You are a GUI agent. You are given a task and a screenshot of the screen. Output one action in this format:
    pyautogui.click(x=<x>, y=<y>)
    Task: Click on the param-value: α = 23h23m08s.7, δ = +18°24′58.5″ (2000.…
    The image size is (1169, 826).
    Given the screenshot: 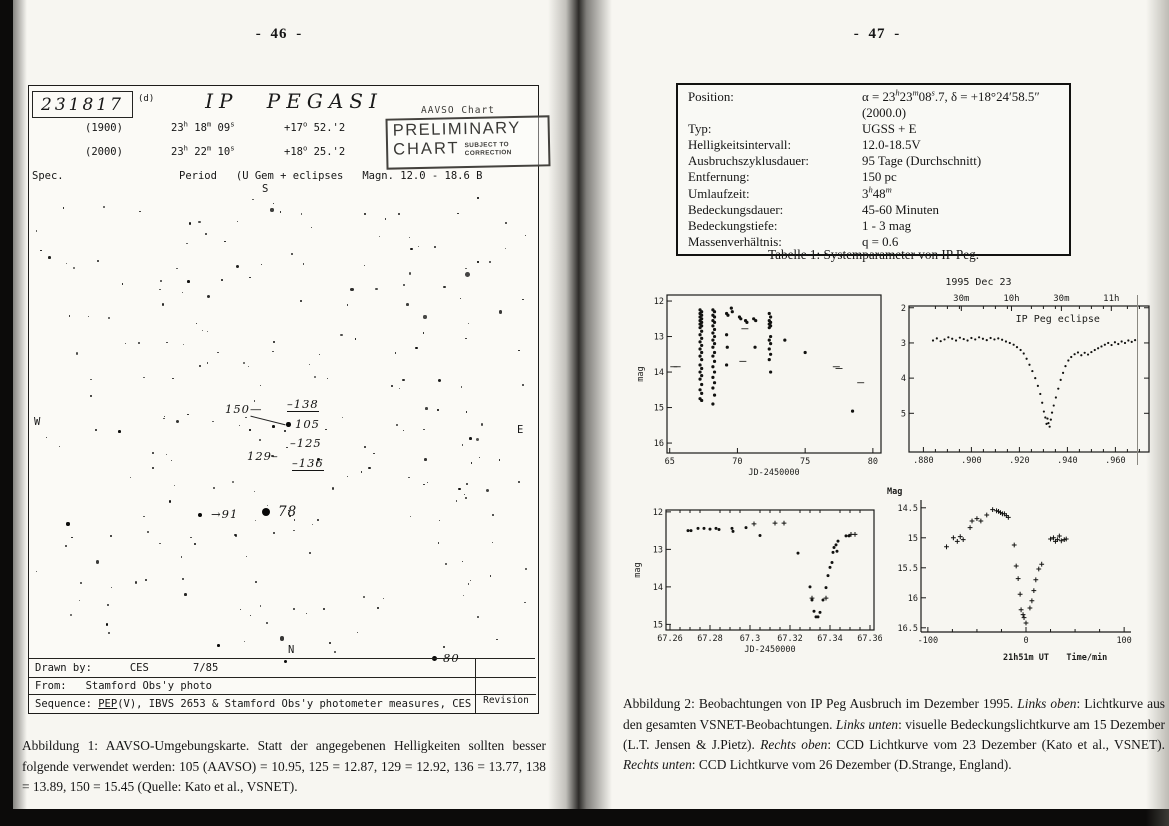 What is the action you would take?
    pyautogui.click(x=951, y=104)
    